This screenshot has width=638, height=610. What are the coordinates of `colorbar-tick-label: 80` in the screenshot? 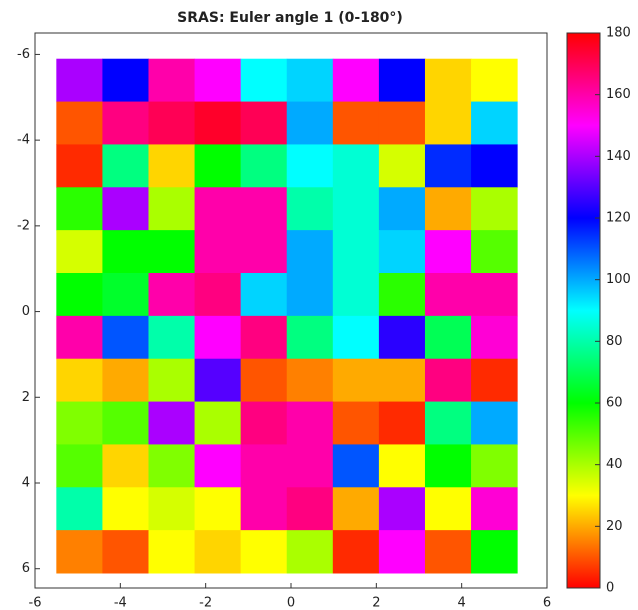 It's located at (614, 341).